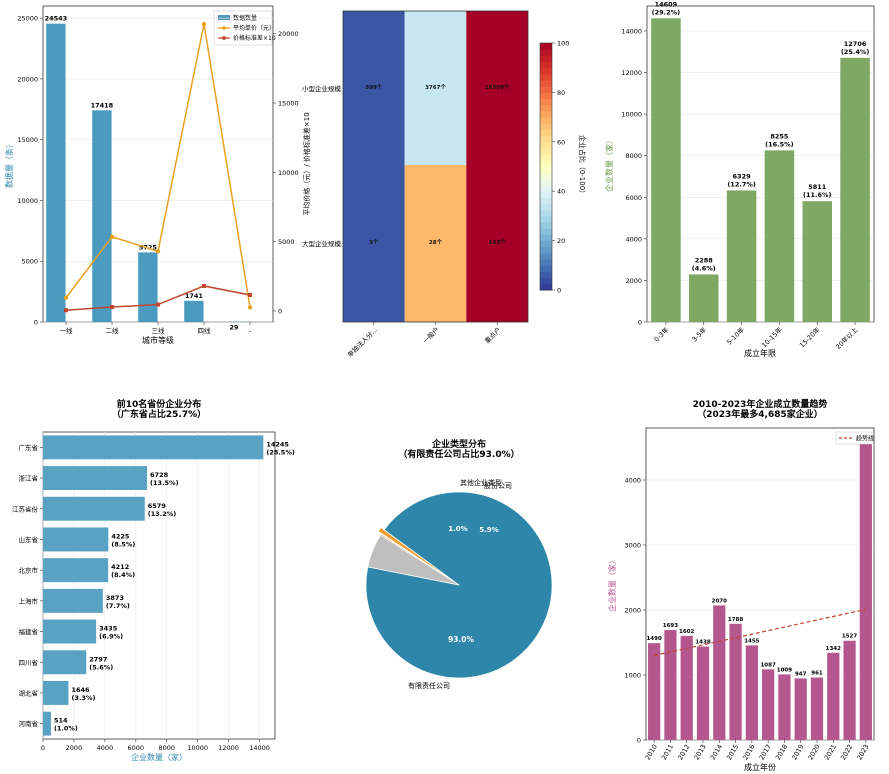 This screenshot has height=774, width=889. Describe the element at coordinates (29, 631) in the screenshot. I see `y-tick-label: 福建省` at that location.